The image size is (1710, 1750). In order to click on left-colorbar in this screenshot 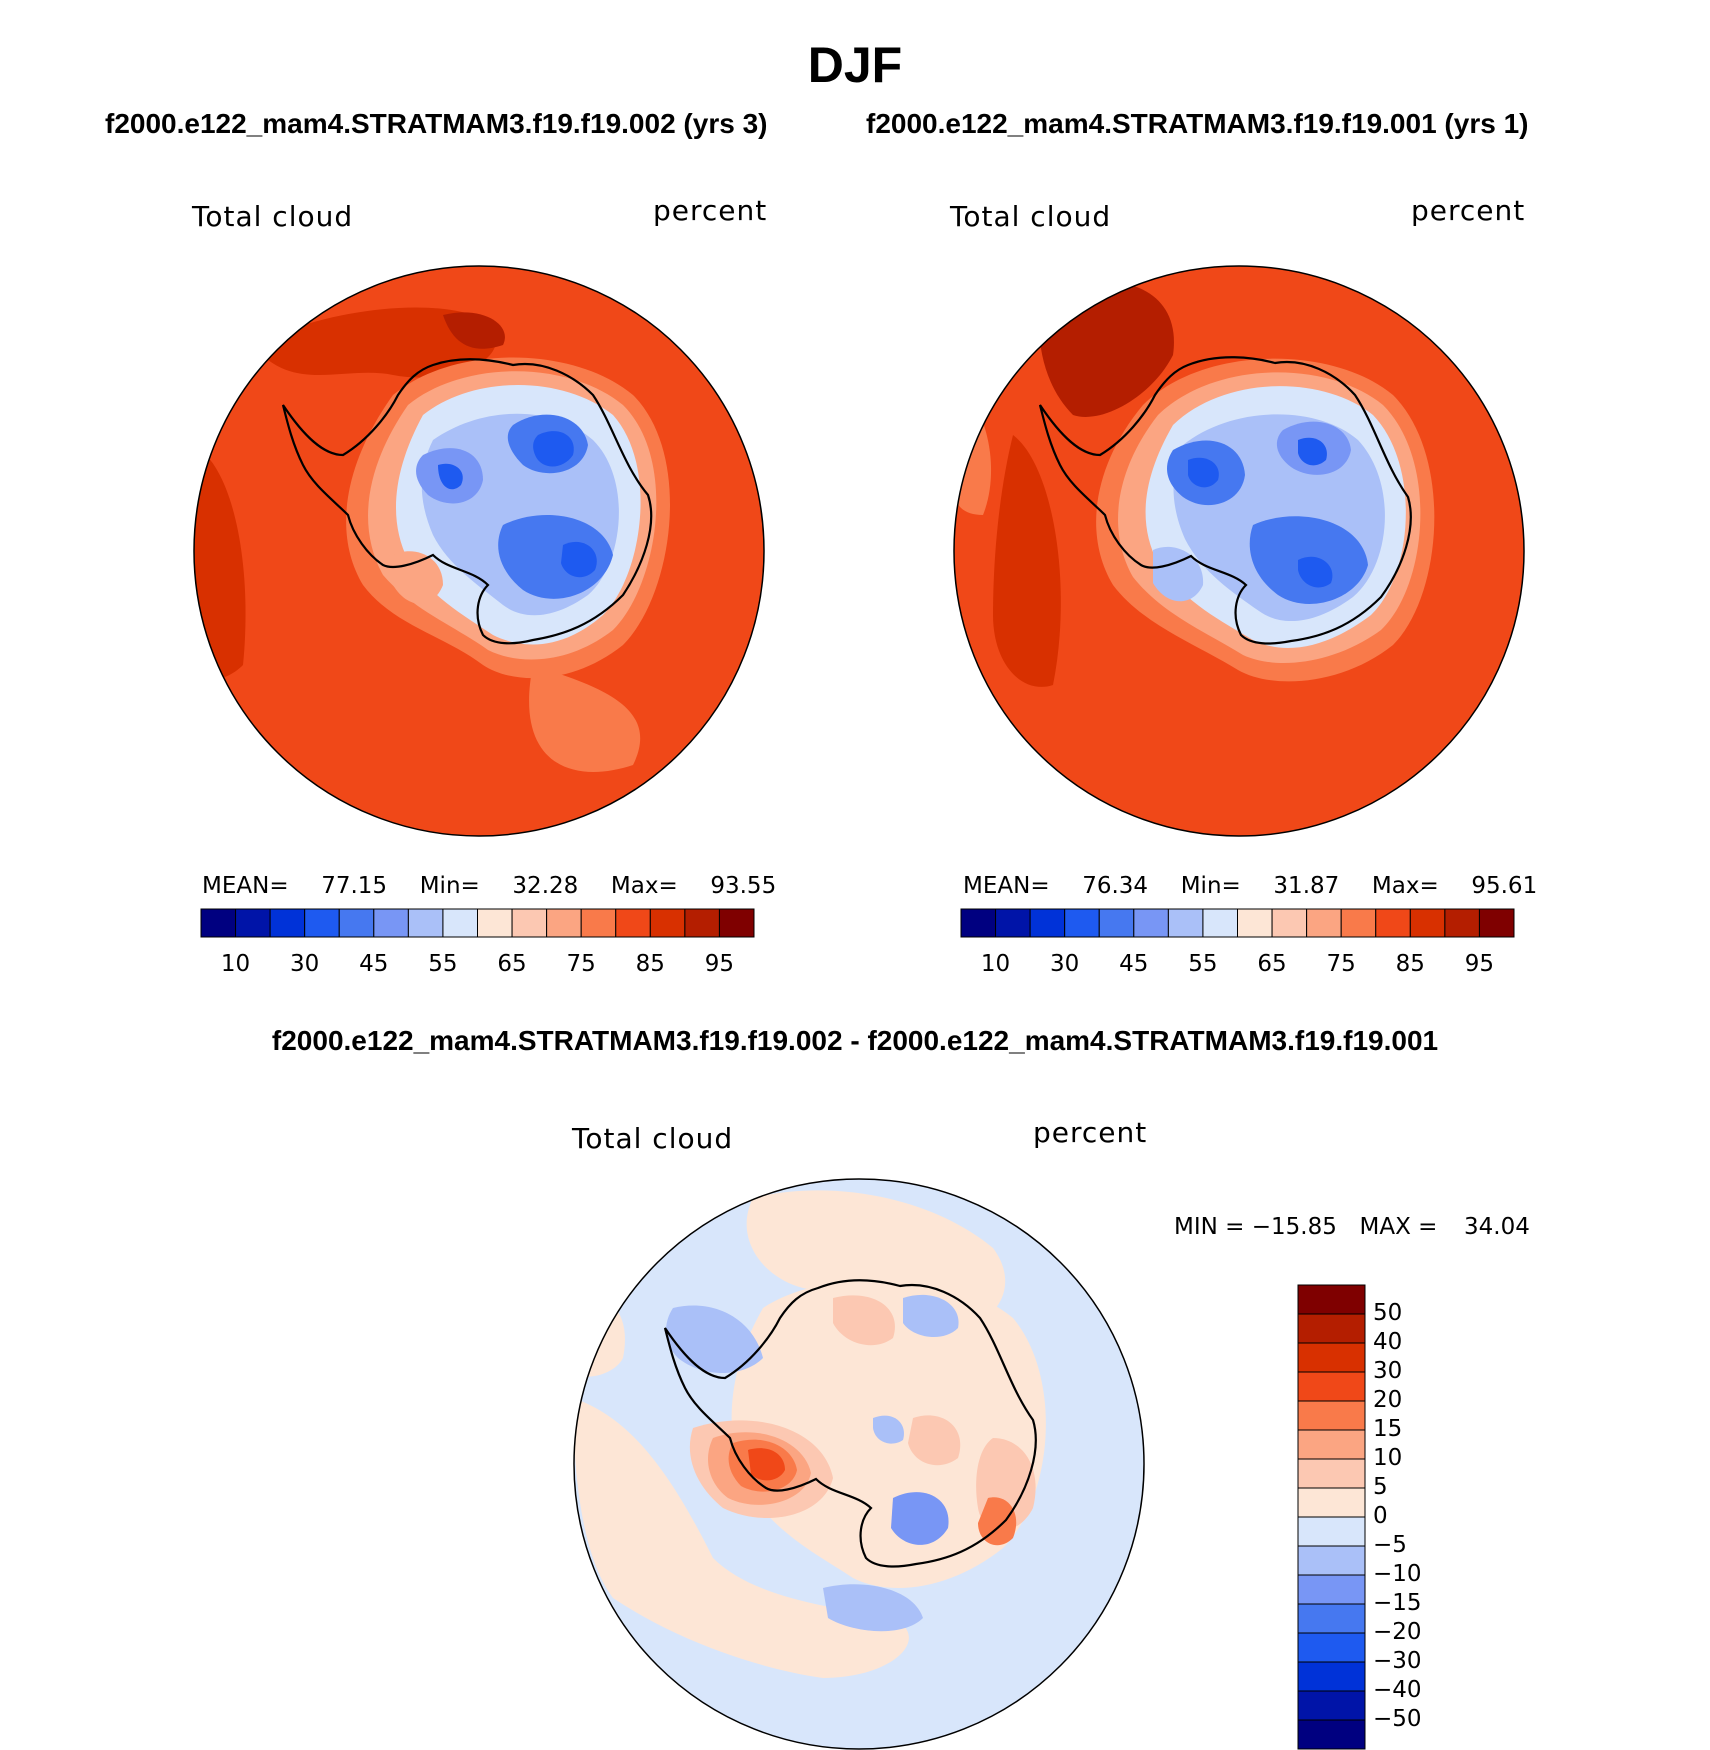, I will do `click(477, 923)`.